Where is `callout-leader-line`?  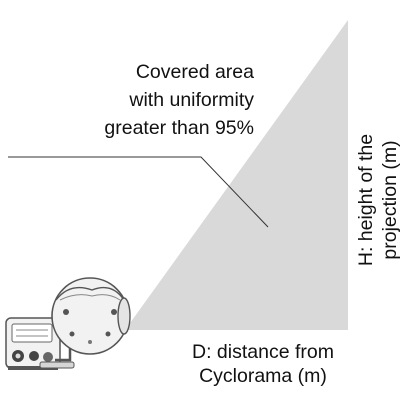
callout-leader-line is located at coordinates (138, 192).